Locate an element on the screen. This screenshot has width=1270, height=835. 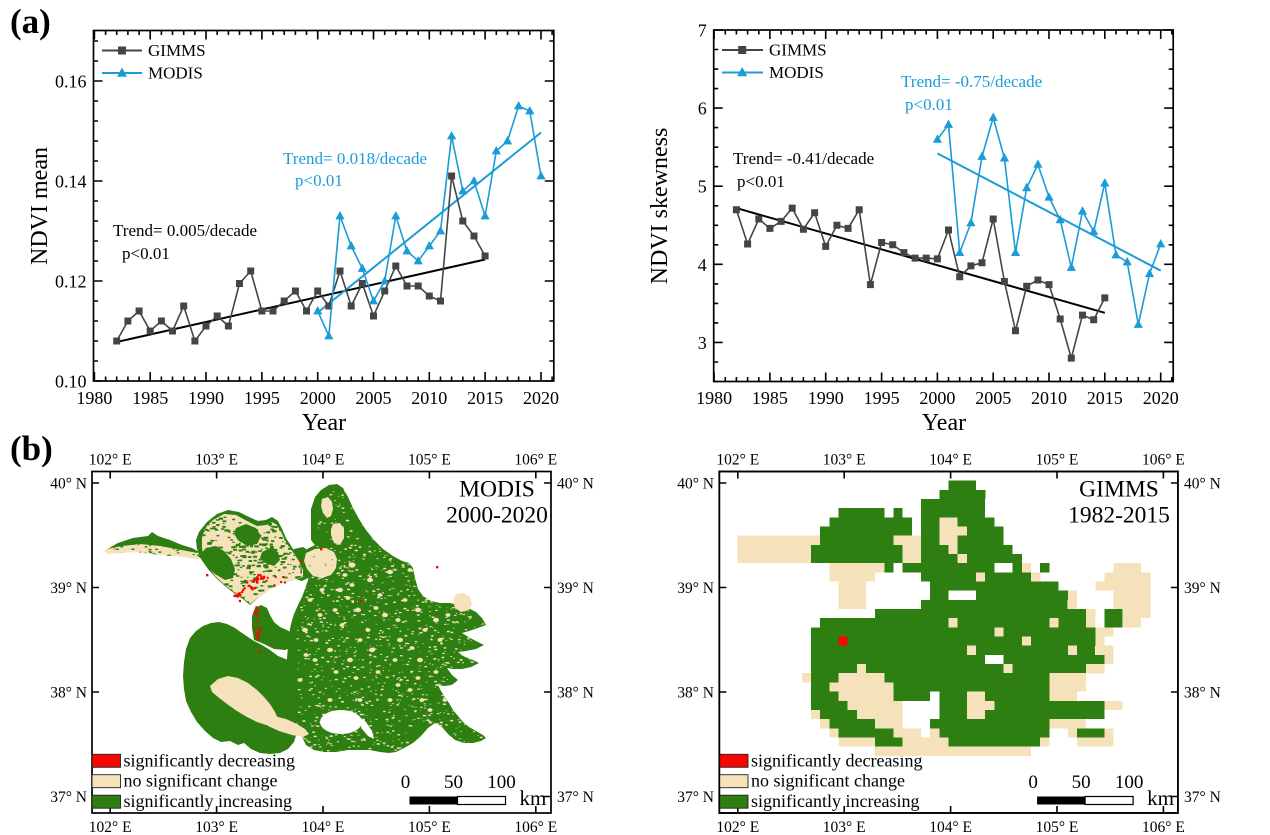
svg-text: 0.14 is located at coordinates (71, 182).